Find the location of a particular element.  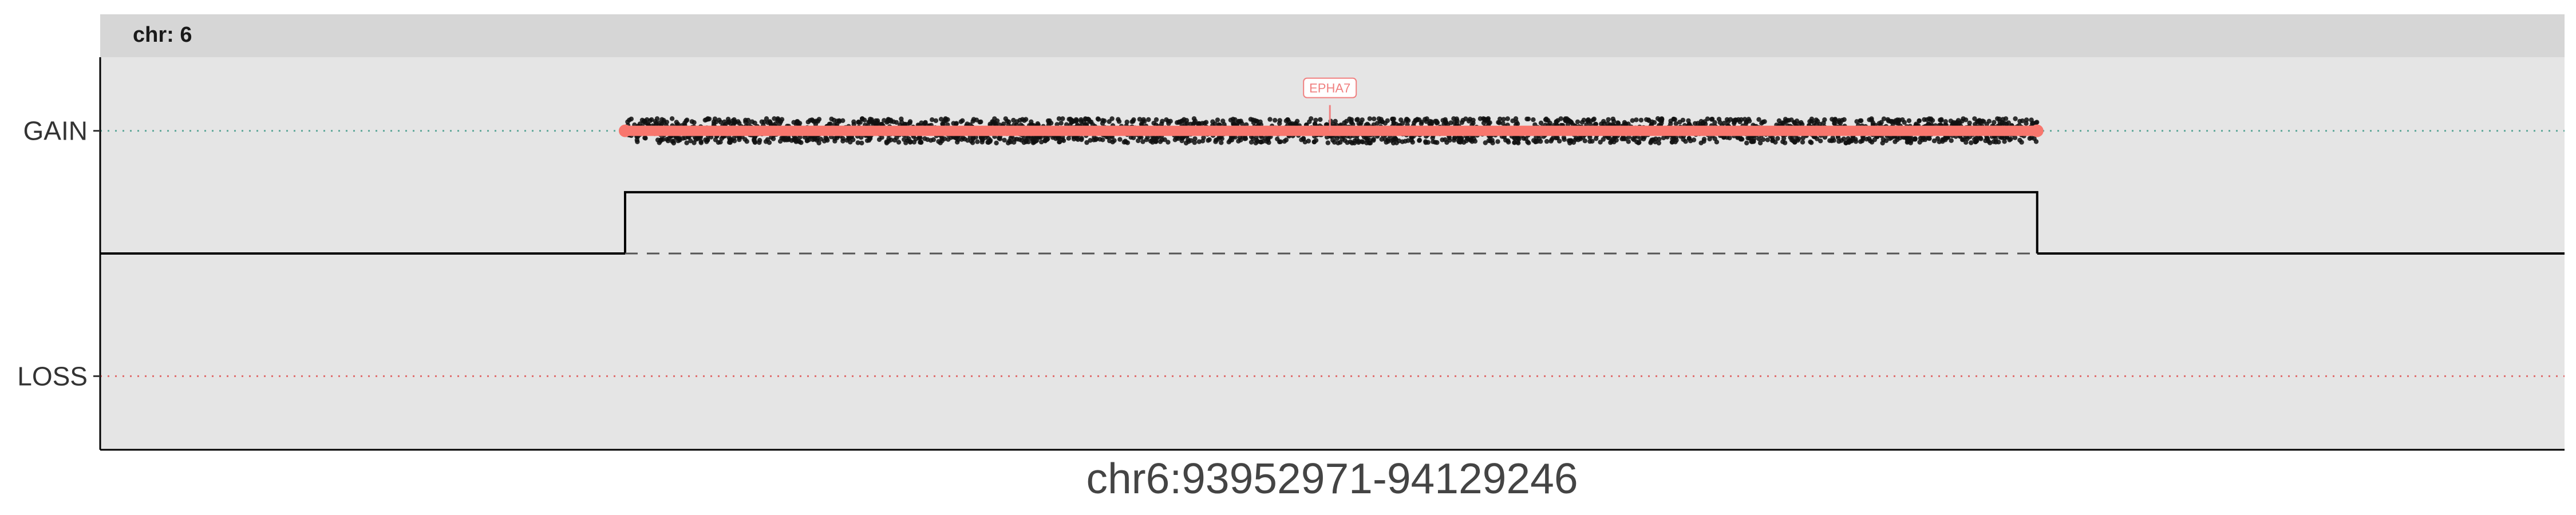

gain-call-end is located at coordinates (2037, 130).